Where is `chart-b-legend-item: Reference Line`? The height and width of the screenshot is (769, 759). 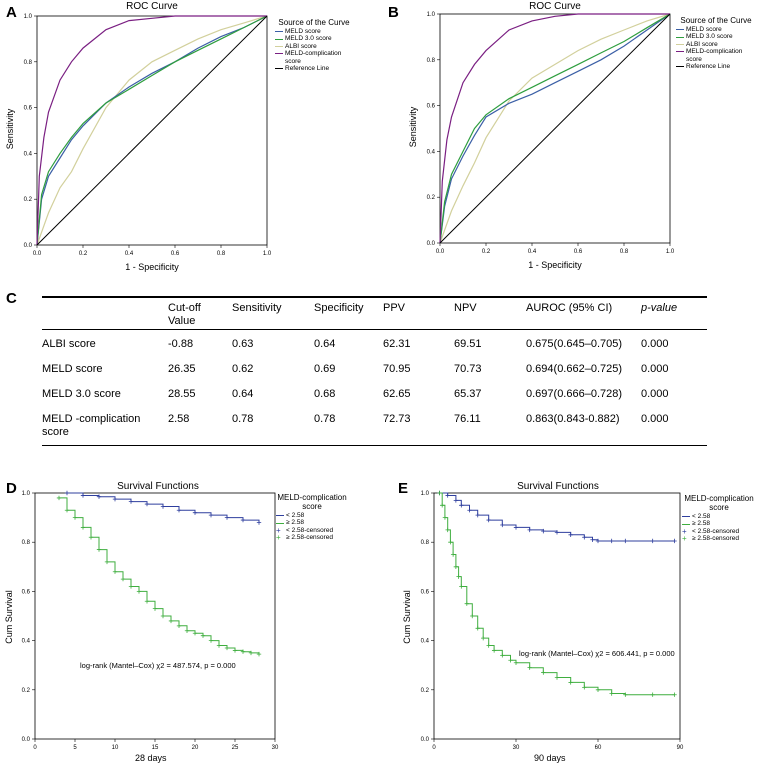 chart-b-legend-item: Reference Line is located at coordinates (716, 66).